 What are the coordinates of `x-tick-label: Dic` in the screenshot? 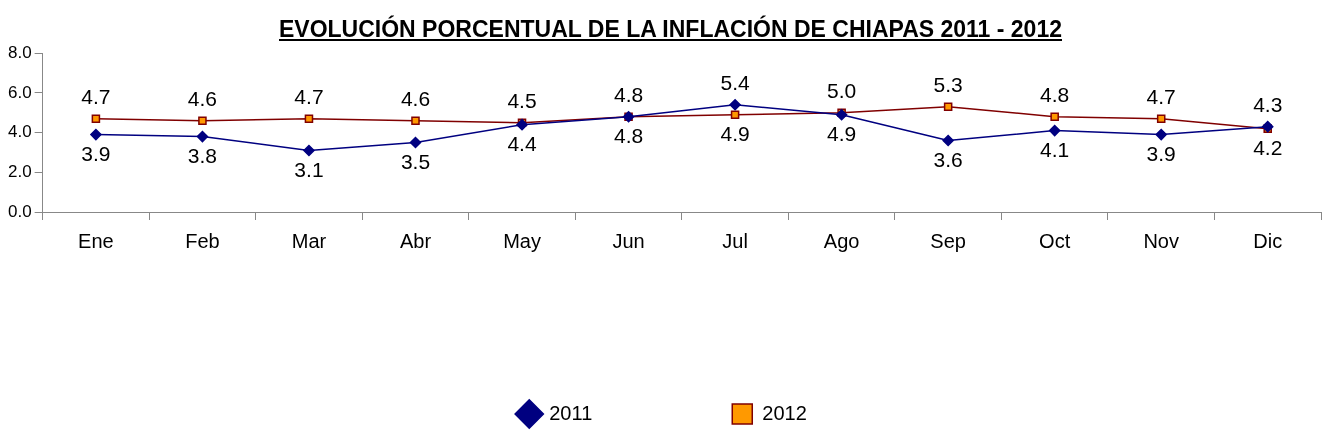 It's located at (1268, 240).